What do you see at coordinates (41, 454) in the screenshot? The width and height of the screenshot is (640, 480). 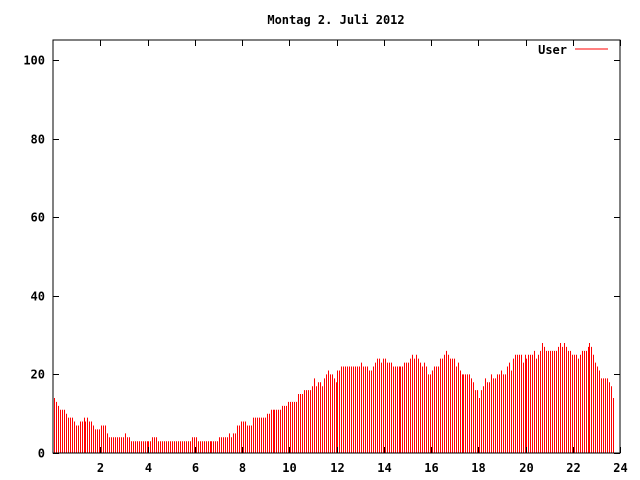 I see `y-tick-label: 0` at bounding box center [41, 454].